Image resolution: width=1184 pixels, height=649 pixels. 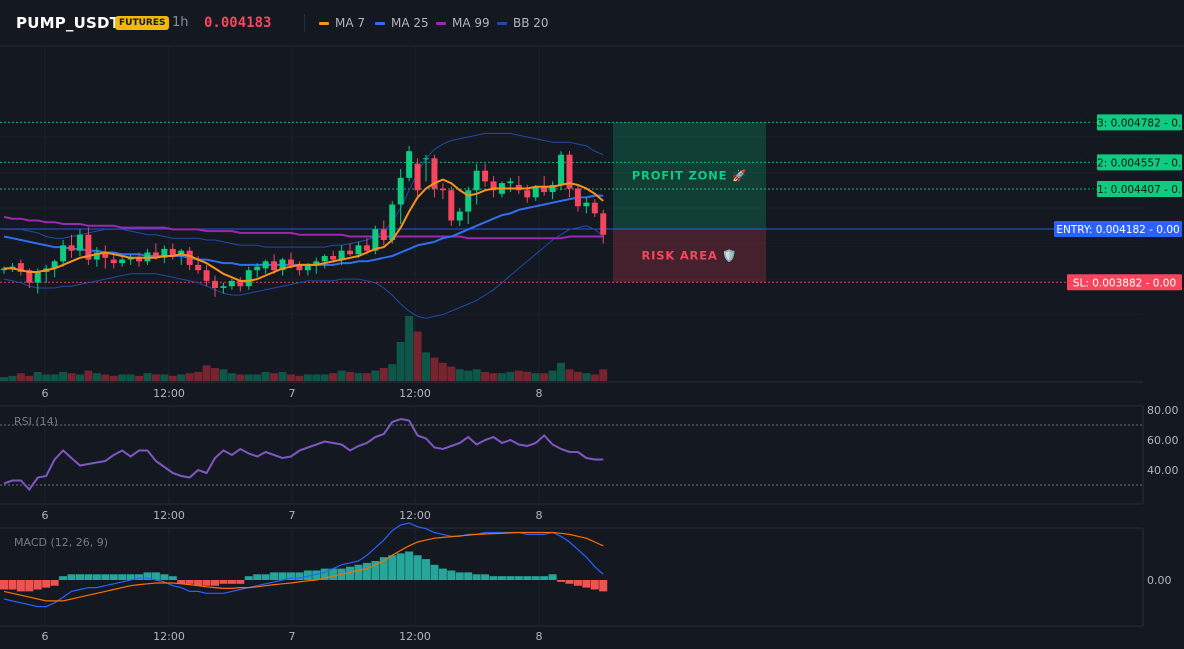 I want to click on legend-ma99: MA 99, so click(x=463, y=23).